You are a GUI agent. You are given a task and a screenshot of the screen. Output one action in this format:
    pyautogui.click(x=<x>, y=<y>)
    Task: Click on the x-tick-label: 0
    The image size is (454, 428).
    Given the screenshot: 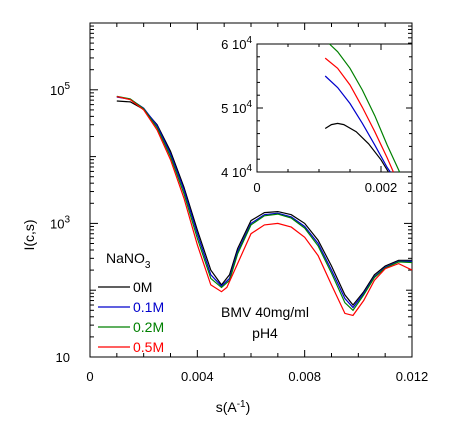 What is the action you would take?
    pyautogui.click(x=89, y=376)
    